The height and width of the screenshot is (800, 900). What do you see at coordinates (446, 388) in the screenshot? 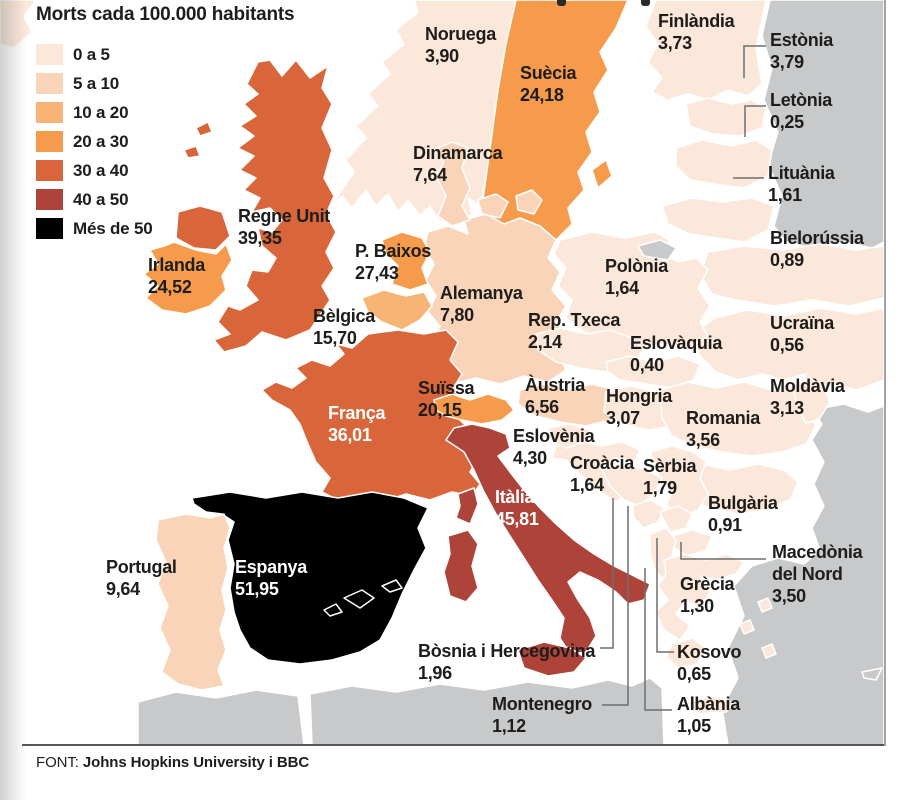
I see `country-name: Suïssa` at bounding box center [446, 388].